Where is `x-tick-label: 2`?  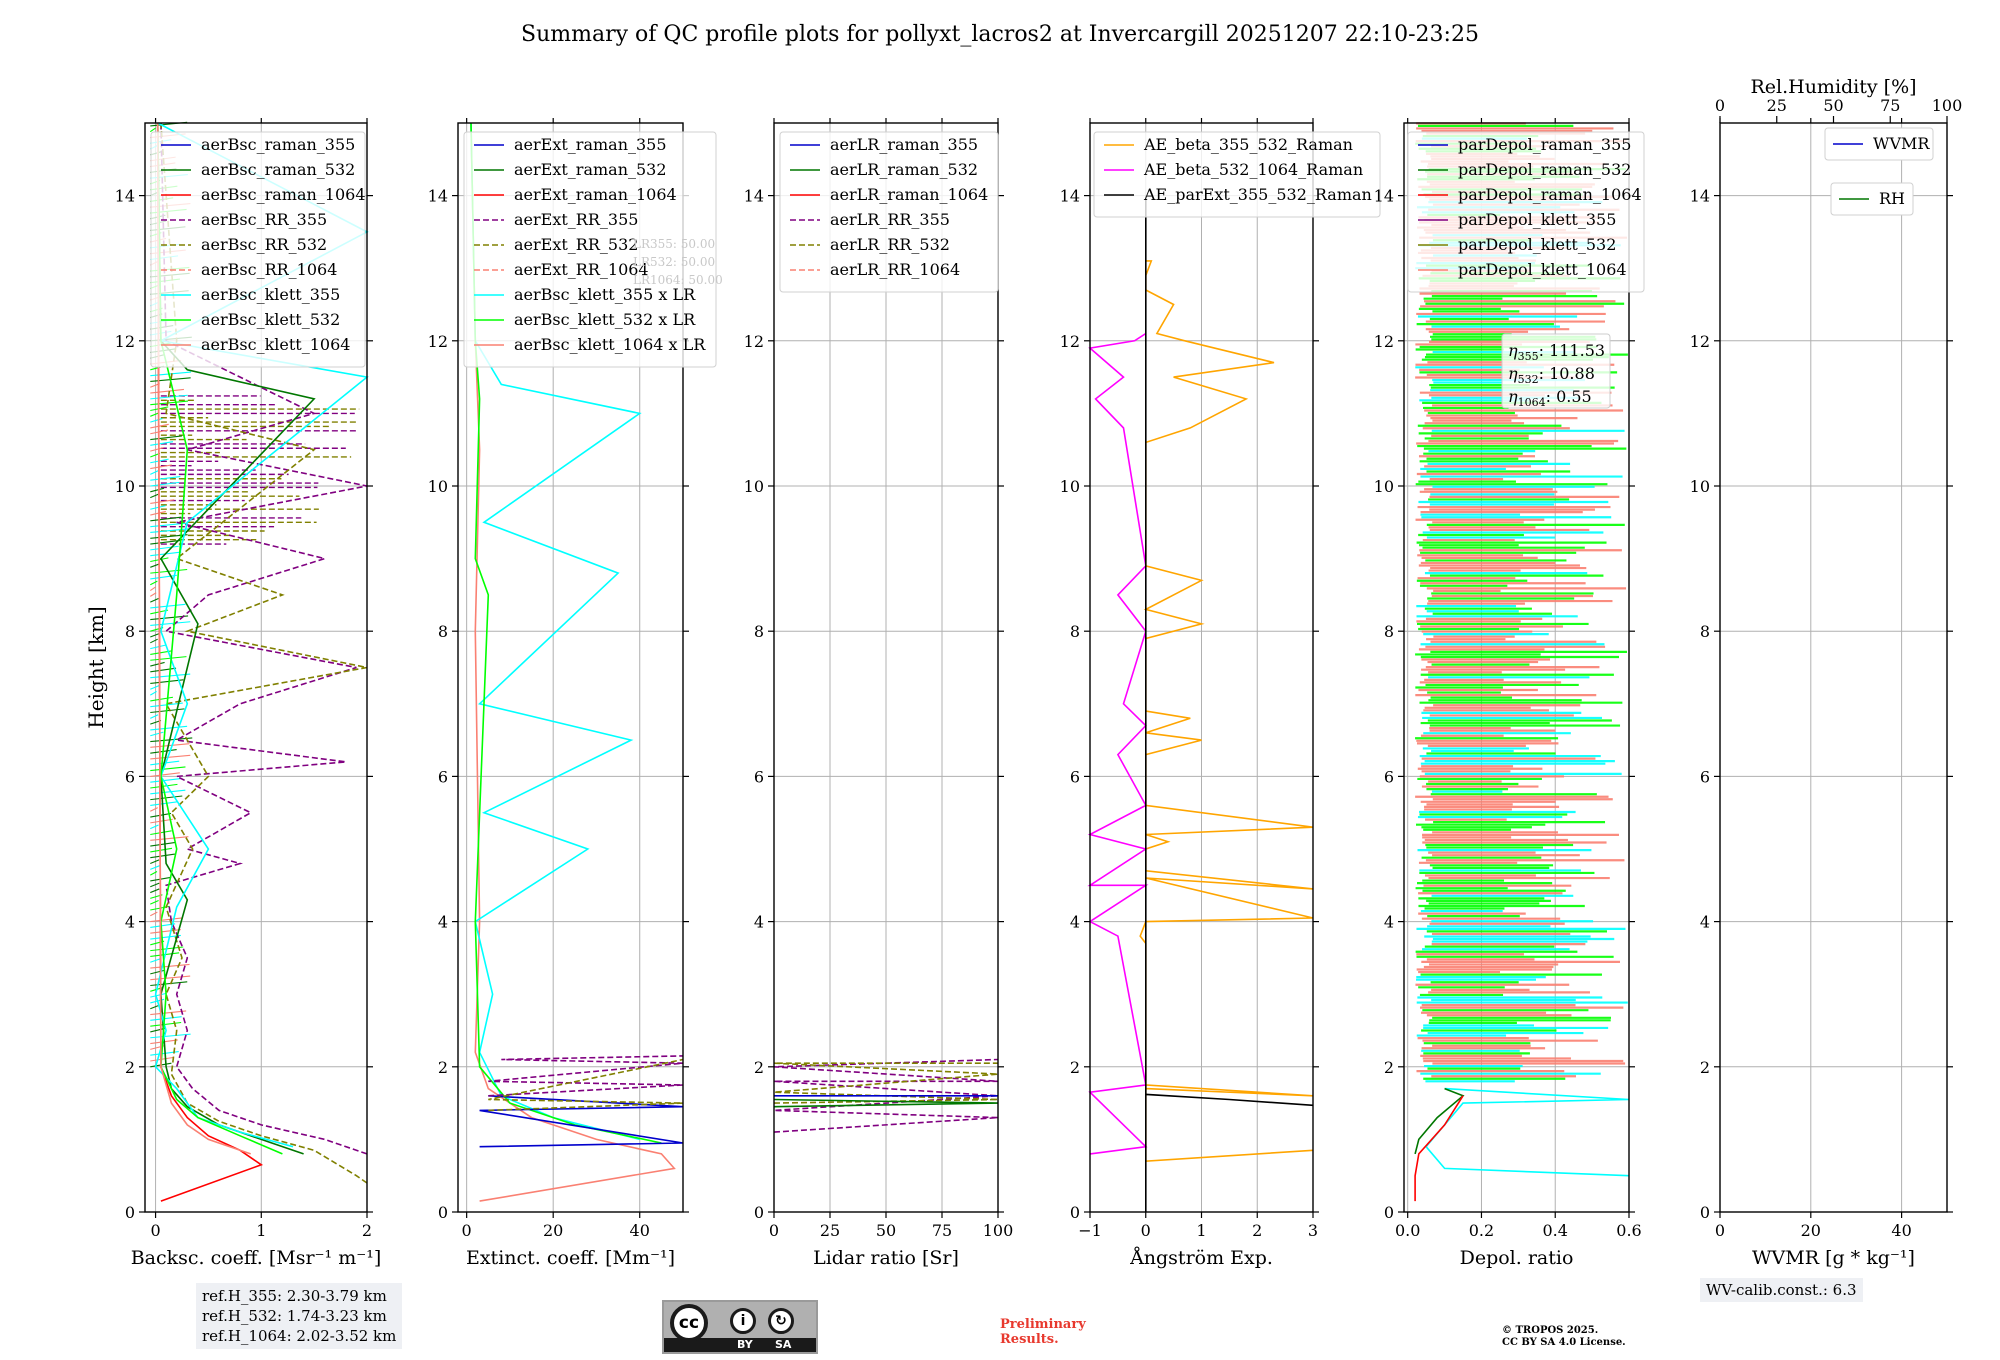 x-tick-label: 2 is located at coordinates (1257, 1230).